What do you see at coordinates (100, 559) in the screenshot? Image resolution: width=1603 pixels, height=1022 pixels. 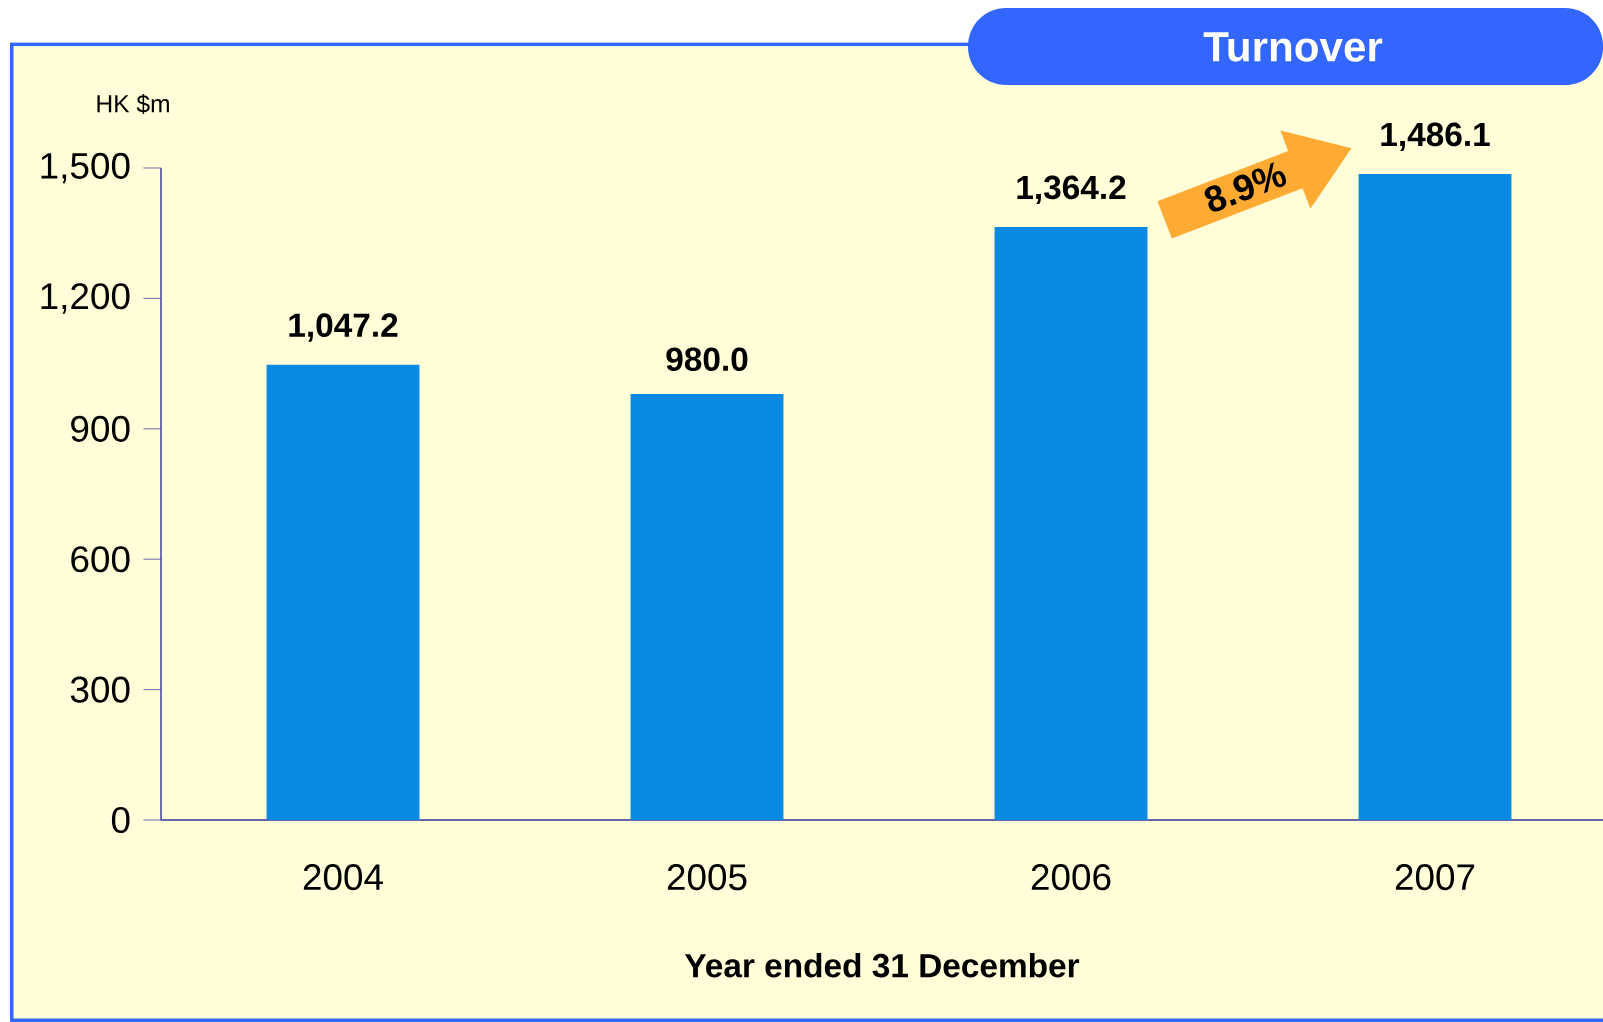 I see `y-tick-label: 600` at bounding box center [100, 559].